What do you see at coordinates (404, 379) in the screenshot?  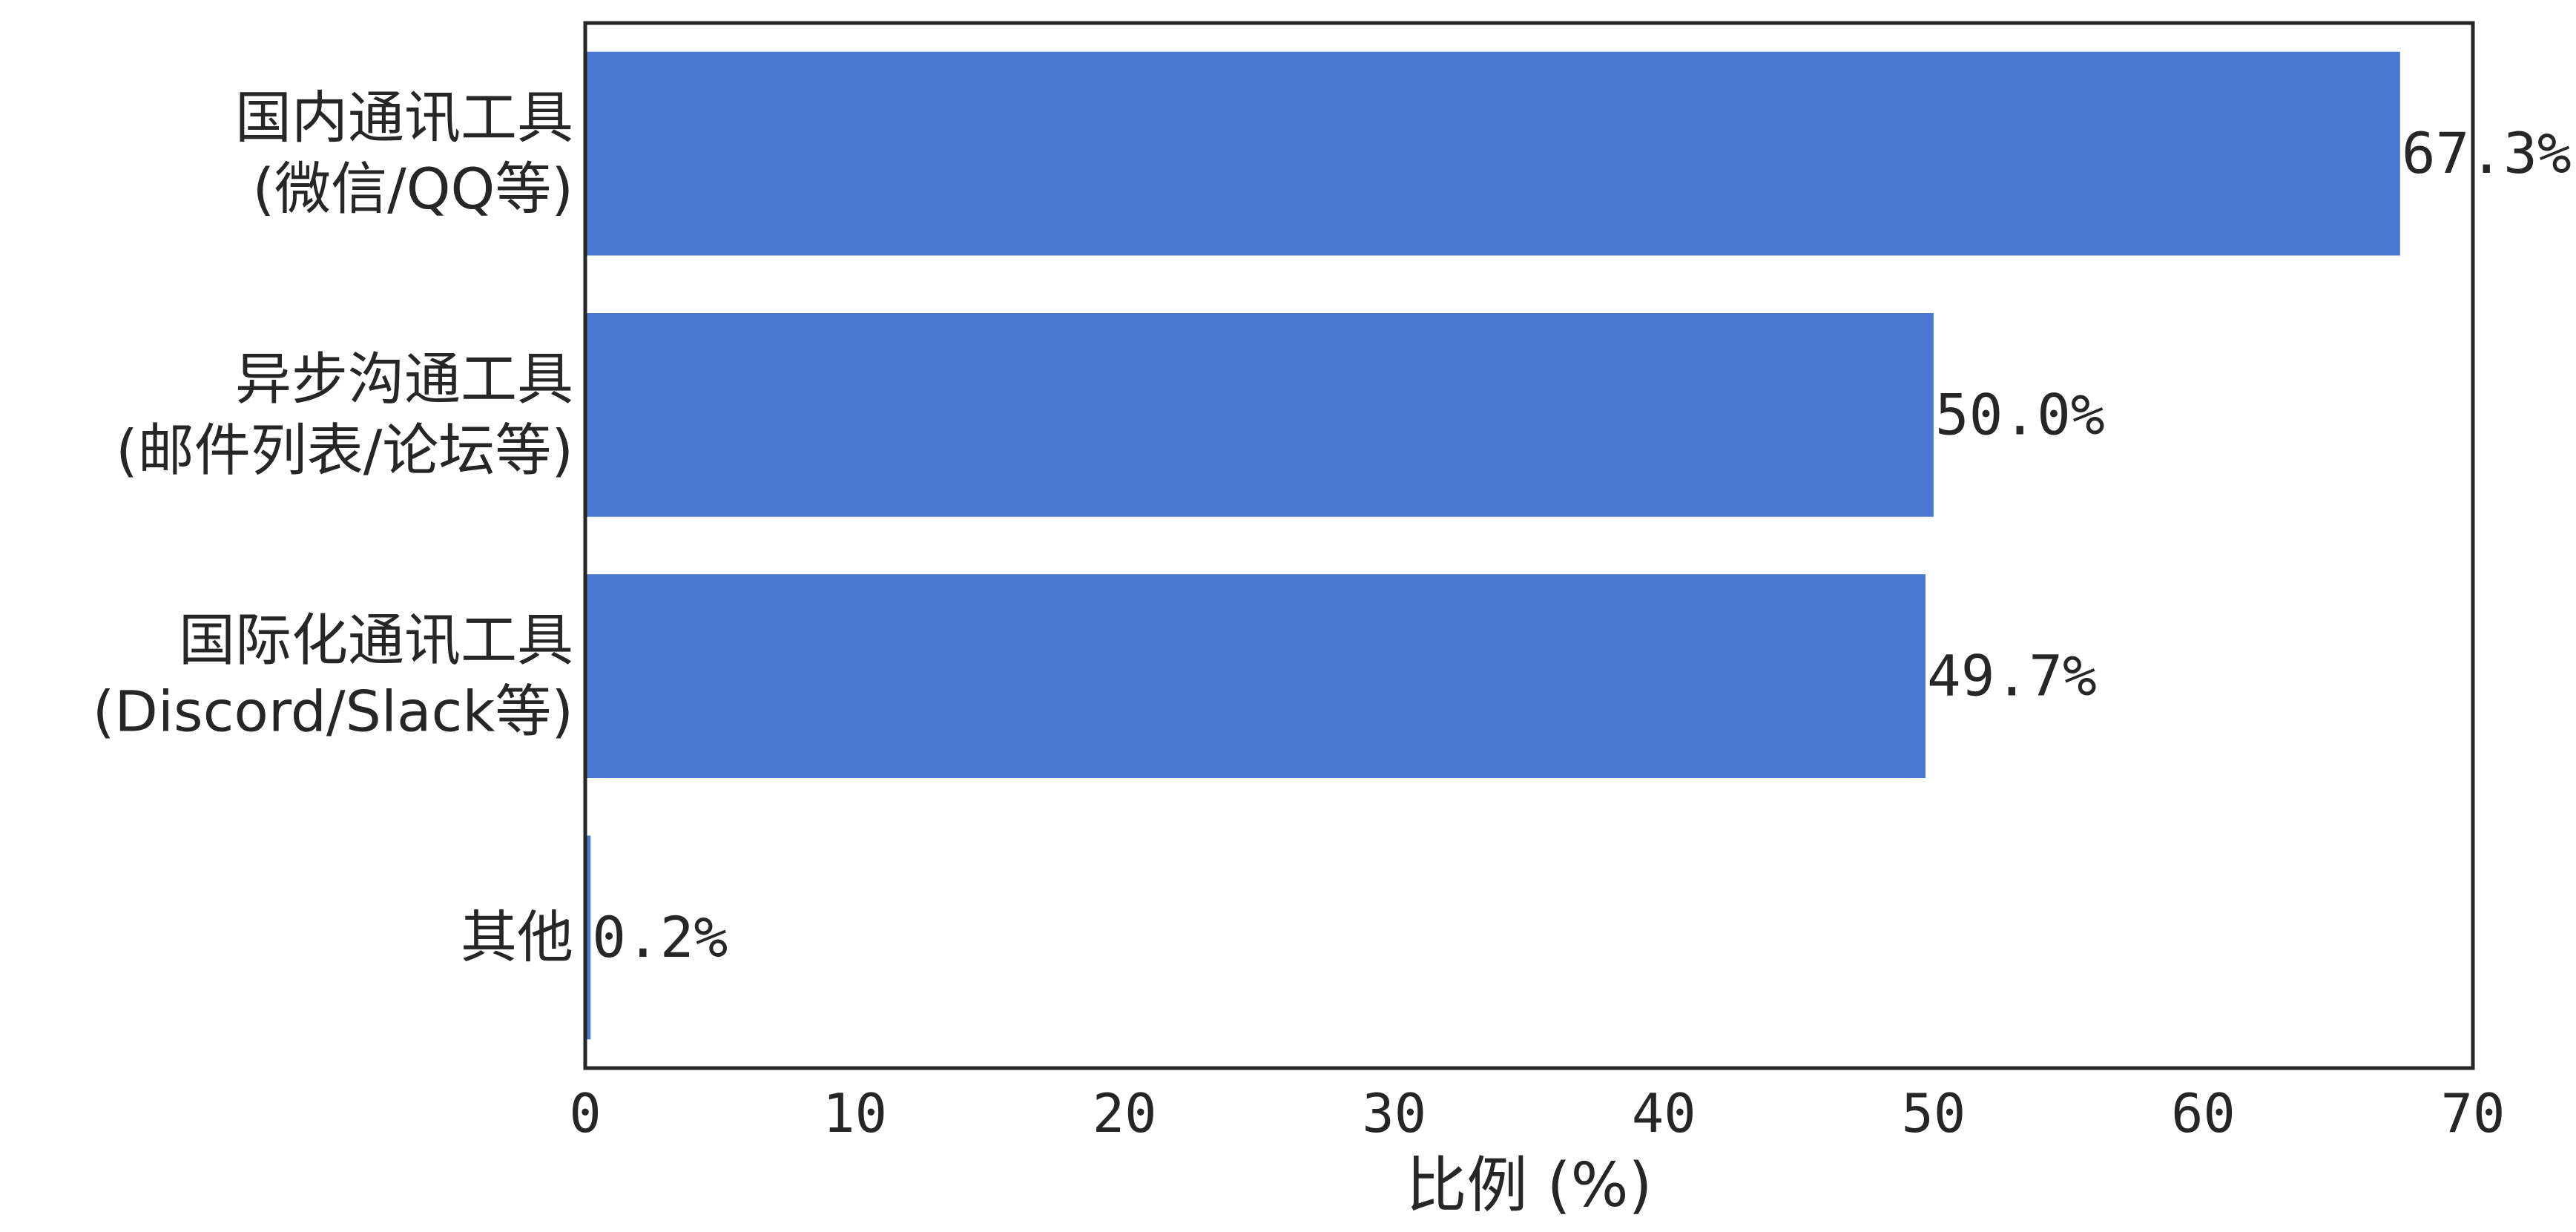 I see `category-label-1-line-0: 异步沟通工具` at bounding box center [404, 379].